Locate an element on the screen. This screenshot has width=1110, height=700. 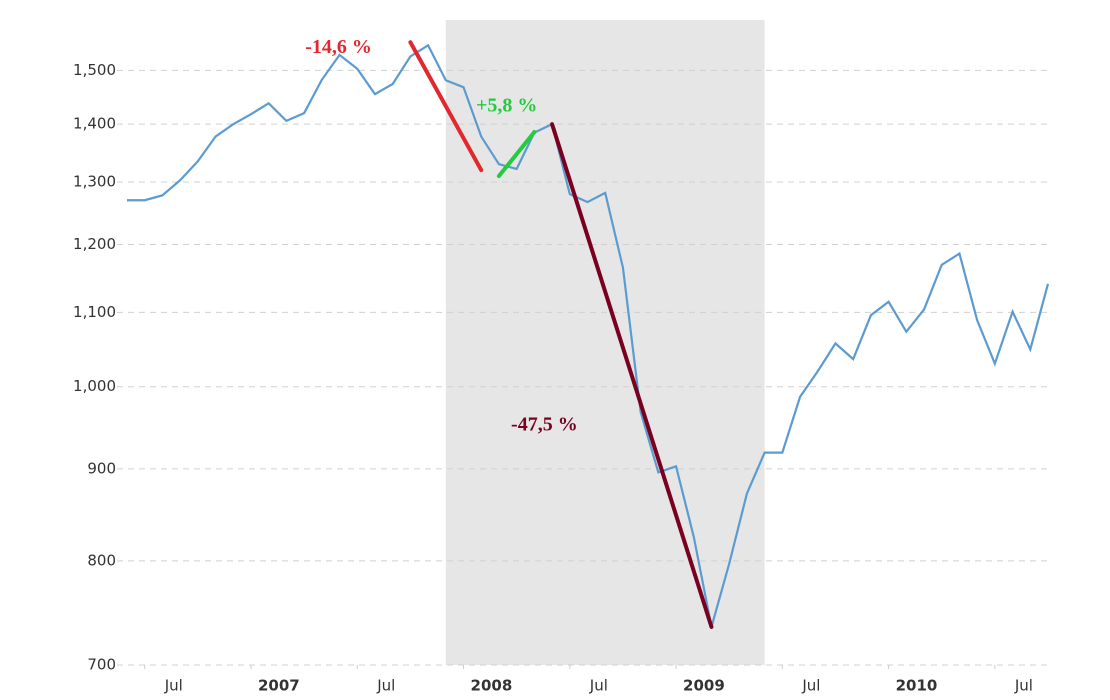
x-tick-label: 2008 is located at coordinates (492, 686).